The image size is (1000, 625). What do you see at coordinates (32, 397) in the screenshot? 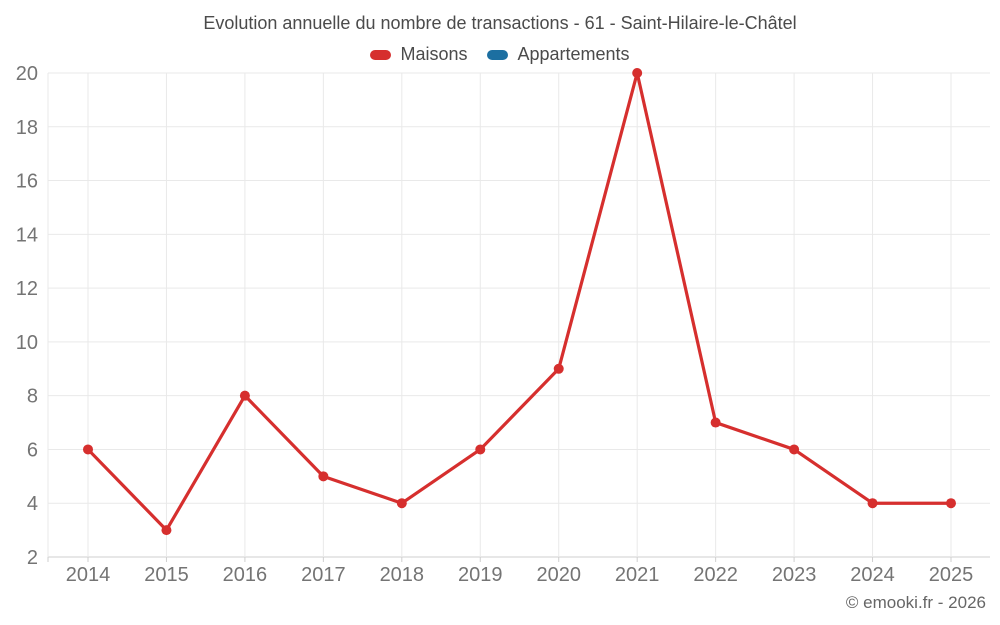
I see `y-tick-label: 8` at bounding box center [32, 397].